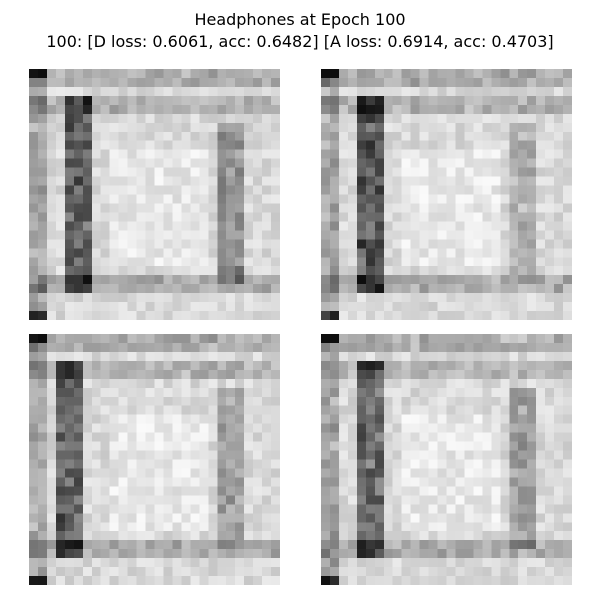 Image resolution: width=600 pixels, height=600 pixels. Describe the element at coordinates (300, 19) in the screenshot. I see `figure-title-line-1: Headphones at Epoch 100` at that location.